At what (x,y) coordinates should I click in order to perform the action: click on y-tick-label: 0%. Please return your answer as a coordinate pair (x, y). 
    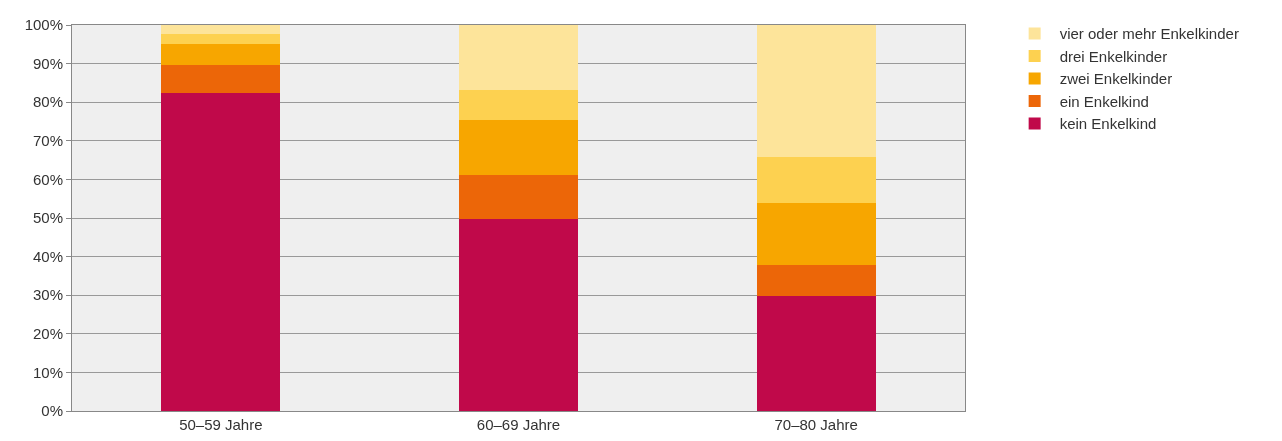
    Looking at the image, I should click on (52, 411).